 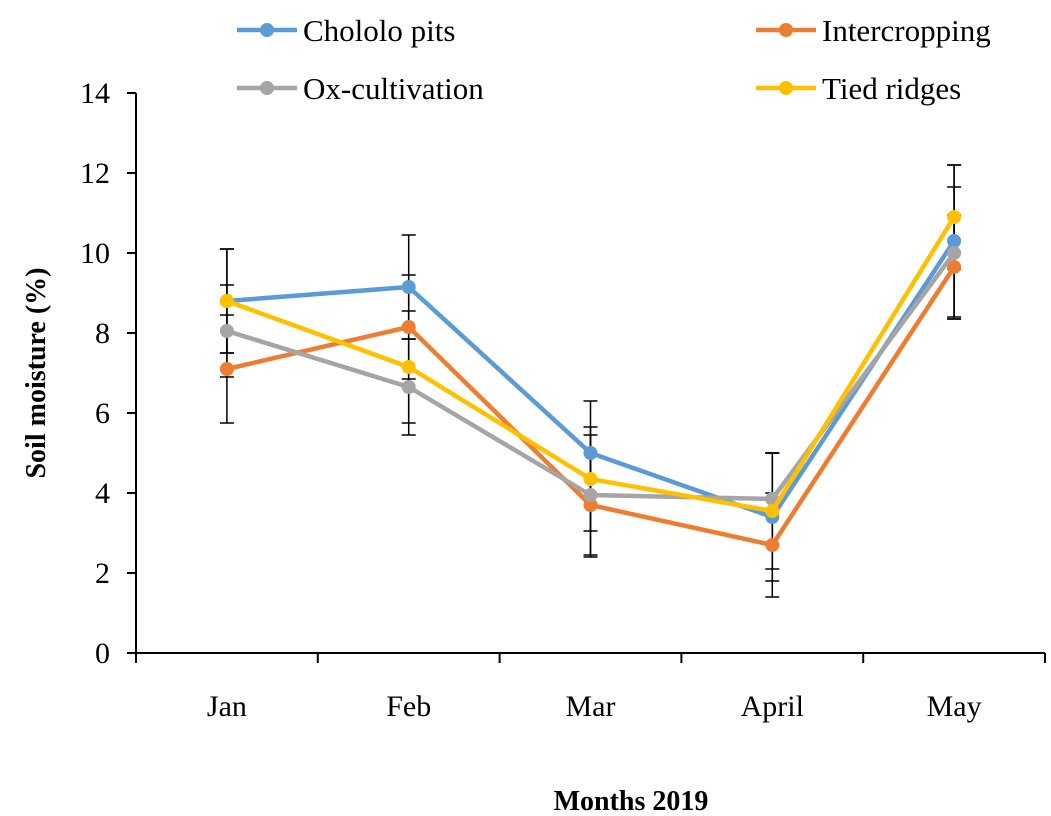 What do you see at coordinates (102, 573) in the screenshot?
I see `y-tick-label: 2` at bounding box center [102, 573].